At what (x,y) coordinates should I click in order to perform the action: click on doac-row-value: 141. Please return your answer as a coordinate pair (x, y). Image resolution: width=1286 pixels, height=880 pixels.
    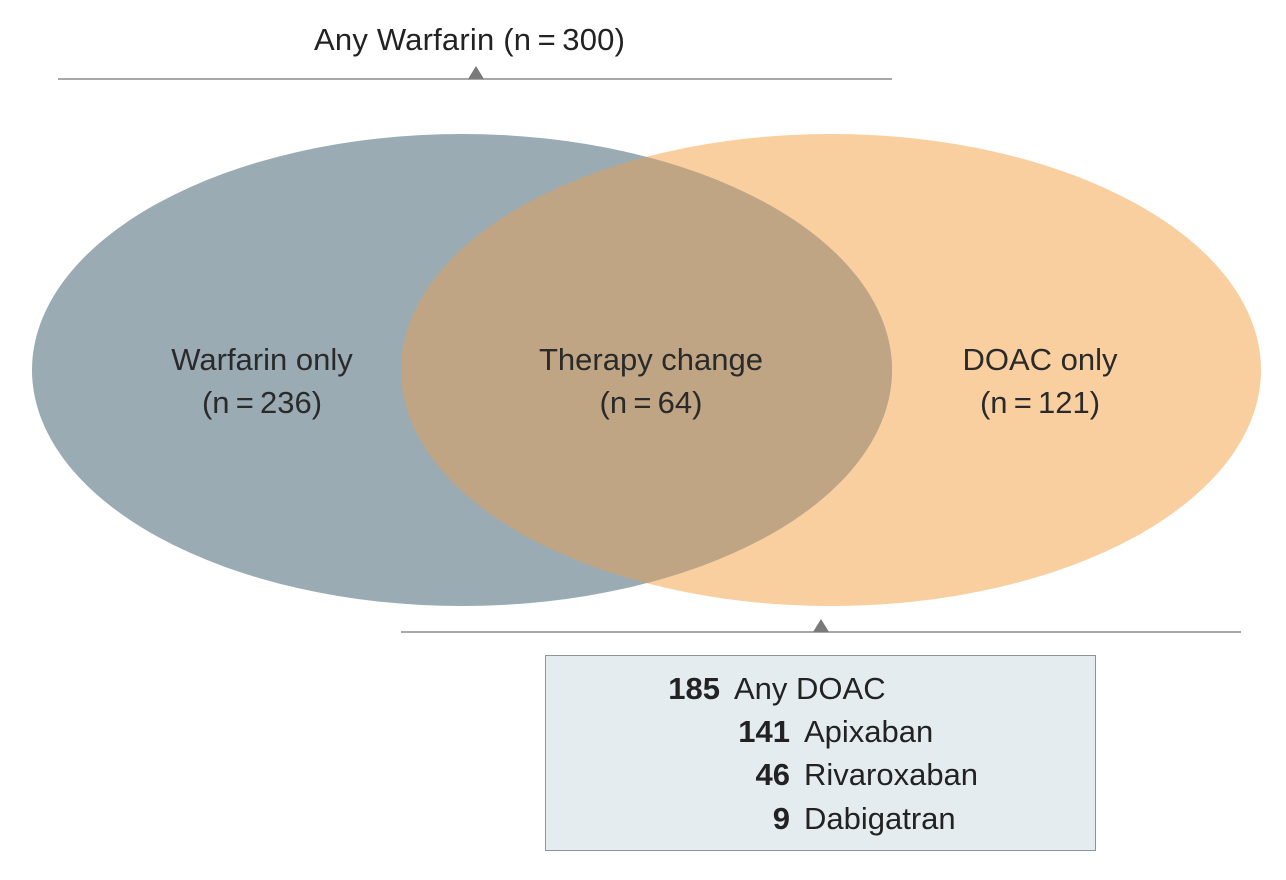
    Looking at the image, I should click on (764, 731).